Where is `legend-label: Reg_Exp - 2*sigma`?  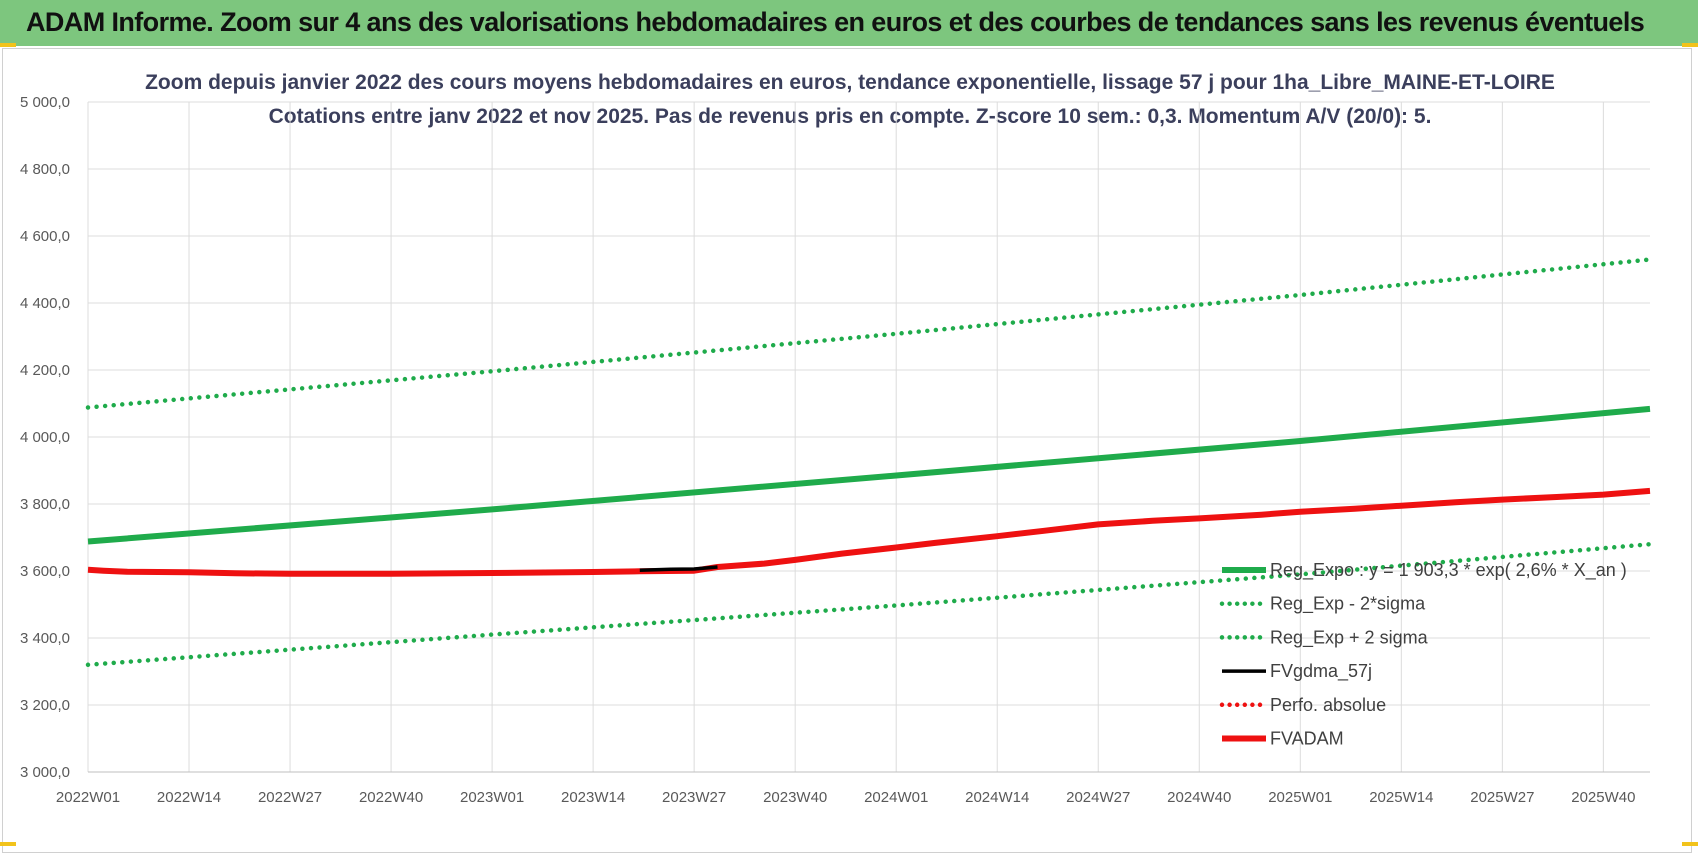
legend-label: Reg_Exp - 2*sigma is located at coordinates (1348, 604).